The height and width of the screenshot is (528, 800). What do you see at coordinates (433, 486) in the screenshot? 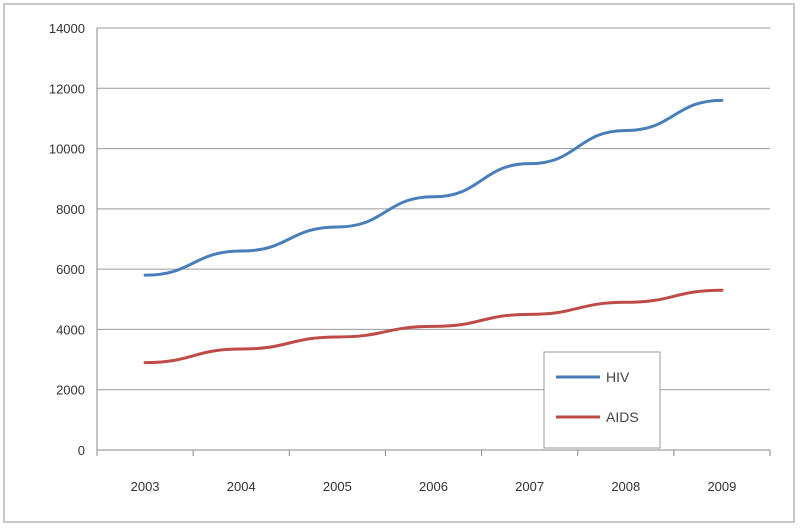
I see `x-tick-label: 2006` at bounding box center [433, 486].